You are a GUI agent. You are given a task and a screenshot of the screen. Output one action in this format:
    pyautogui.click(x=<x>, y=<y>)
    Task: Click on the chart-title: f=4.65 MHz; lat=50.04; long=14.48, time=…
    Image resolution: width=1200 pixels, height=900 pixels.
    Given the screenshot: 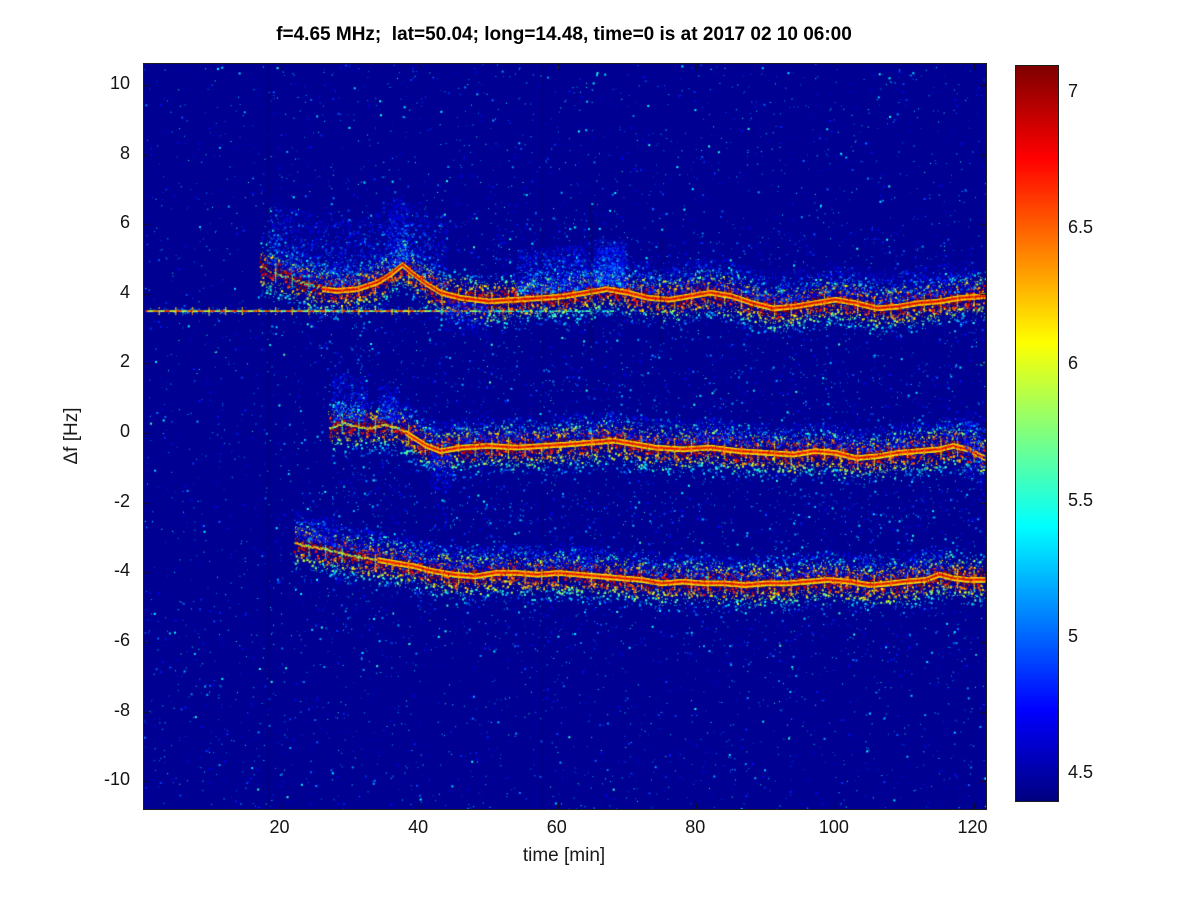 What is the action you would take?
    pyautogui.click(x=564, y=34)
    